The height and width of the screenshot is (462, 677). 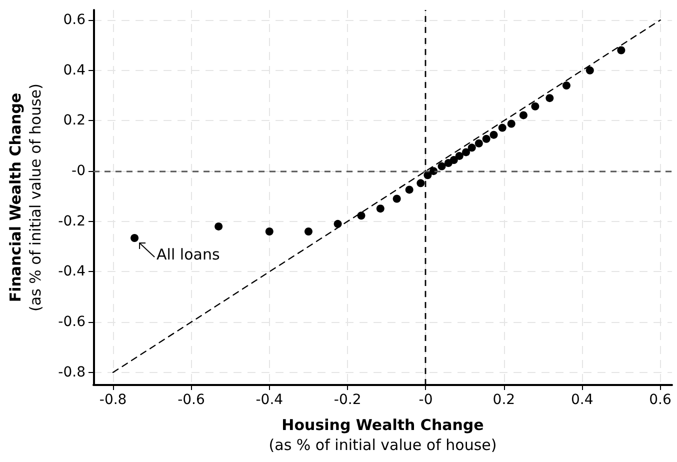 I want to click on y-tick-label: -0, so click(x=79, y=171).